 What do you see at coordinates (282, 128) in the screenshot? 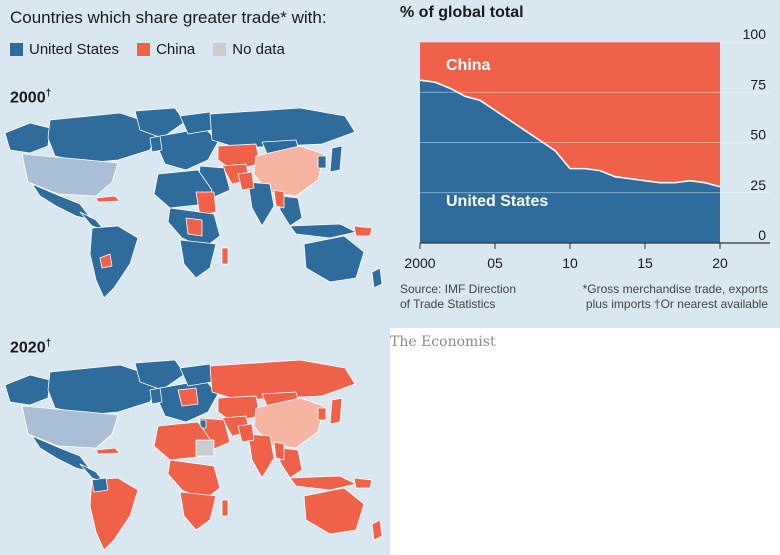
I see `map-2000-russia` at bounding box center [282, 128].